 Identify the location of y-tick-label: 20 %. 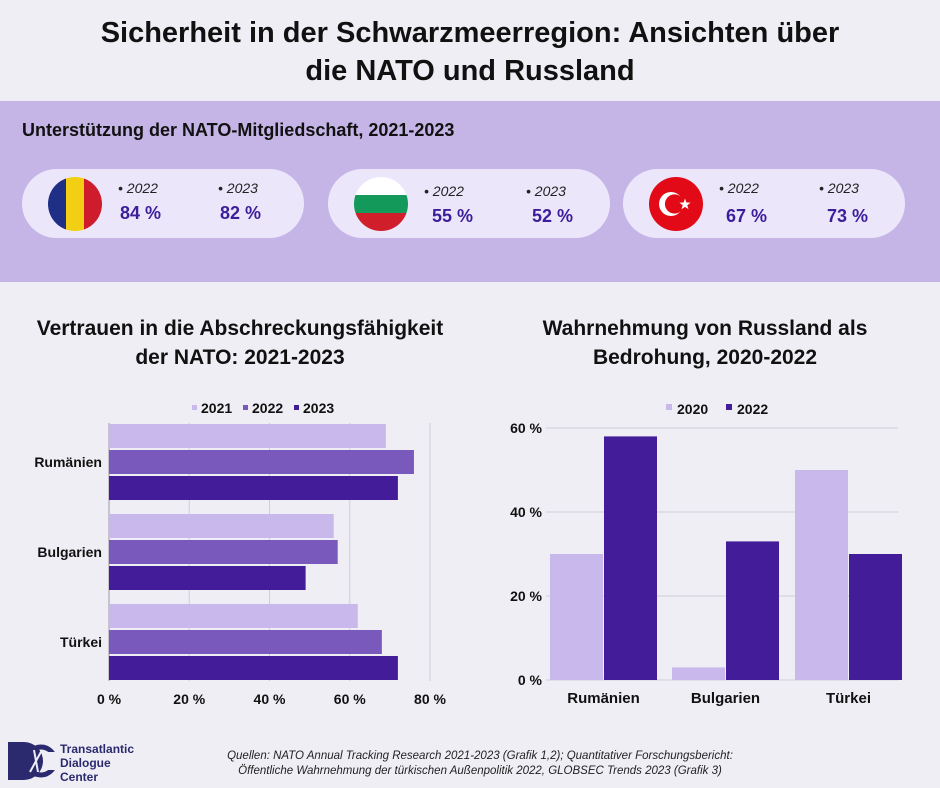
(526, 596).